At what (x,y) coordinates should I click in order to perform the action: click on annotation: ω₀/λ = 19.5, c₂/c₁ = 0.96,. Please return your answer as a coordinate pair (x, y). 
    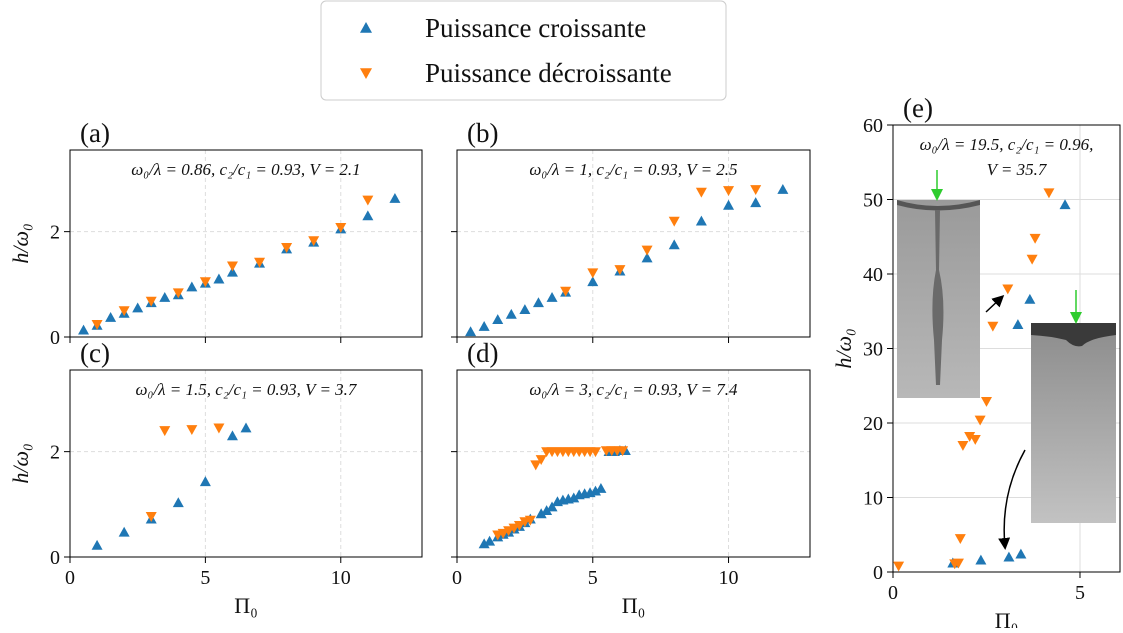
    Looking at the image, I should click on (1007, 144).